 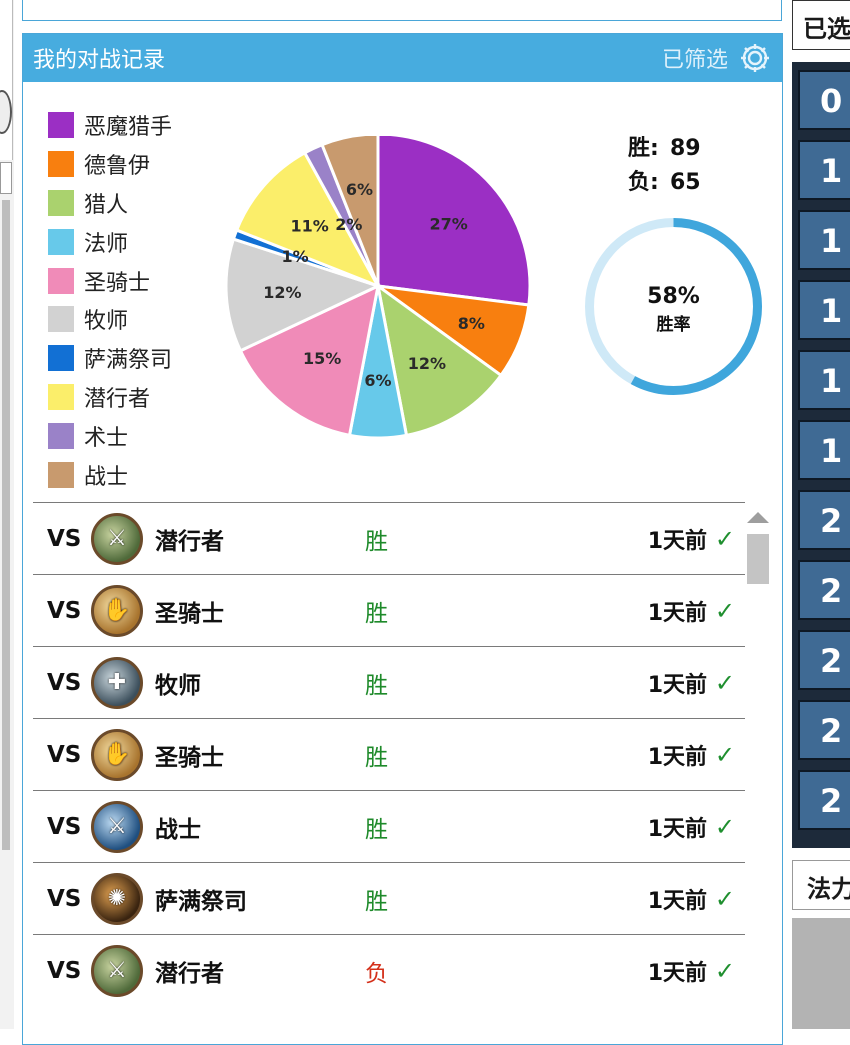 What do you see at coordinates (824, 100) in the screenshot?
I see `mana-cost-tile: 0` at bounding box center [824, 100].